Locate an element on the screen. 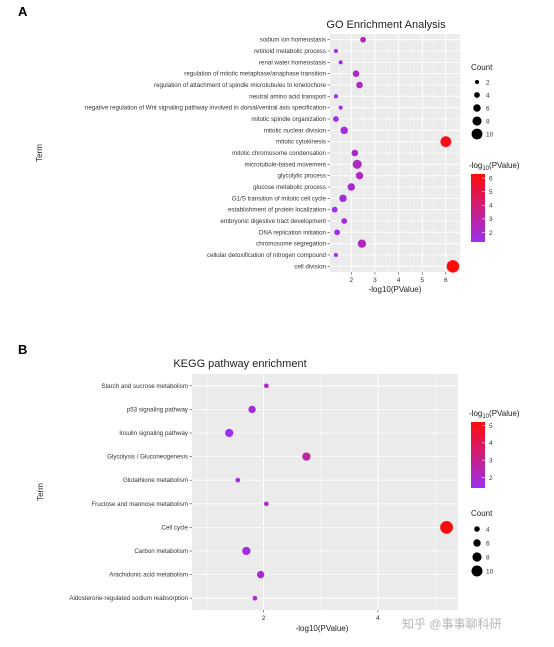 This screenshot has height=647, width=554. panel-label-a: A is located at coordinates (23, 11).